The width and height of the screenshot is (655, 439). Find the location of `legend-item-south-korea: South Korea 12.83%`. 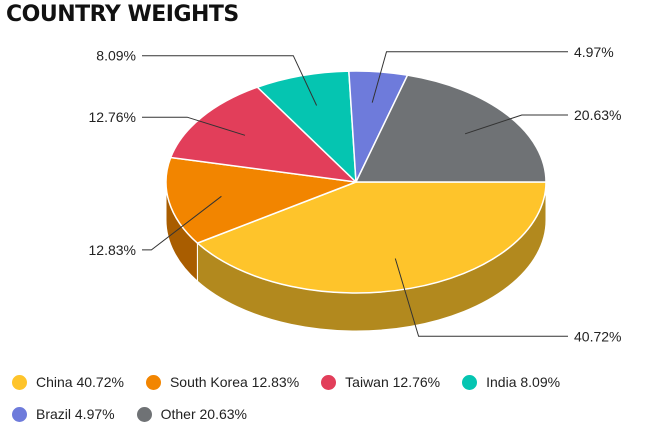

legend-item-south-korea: South Korea 12.83% is located at coordinates (222, 382).